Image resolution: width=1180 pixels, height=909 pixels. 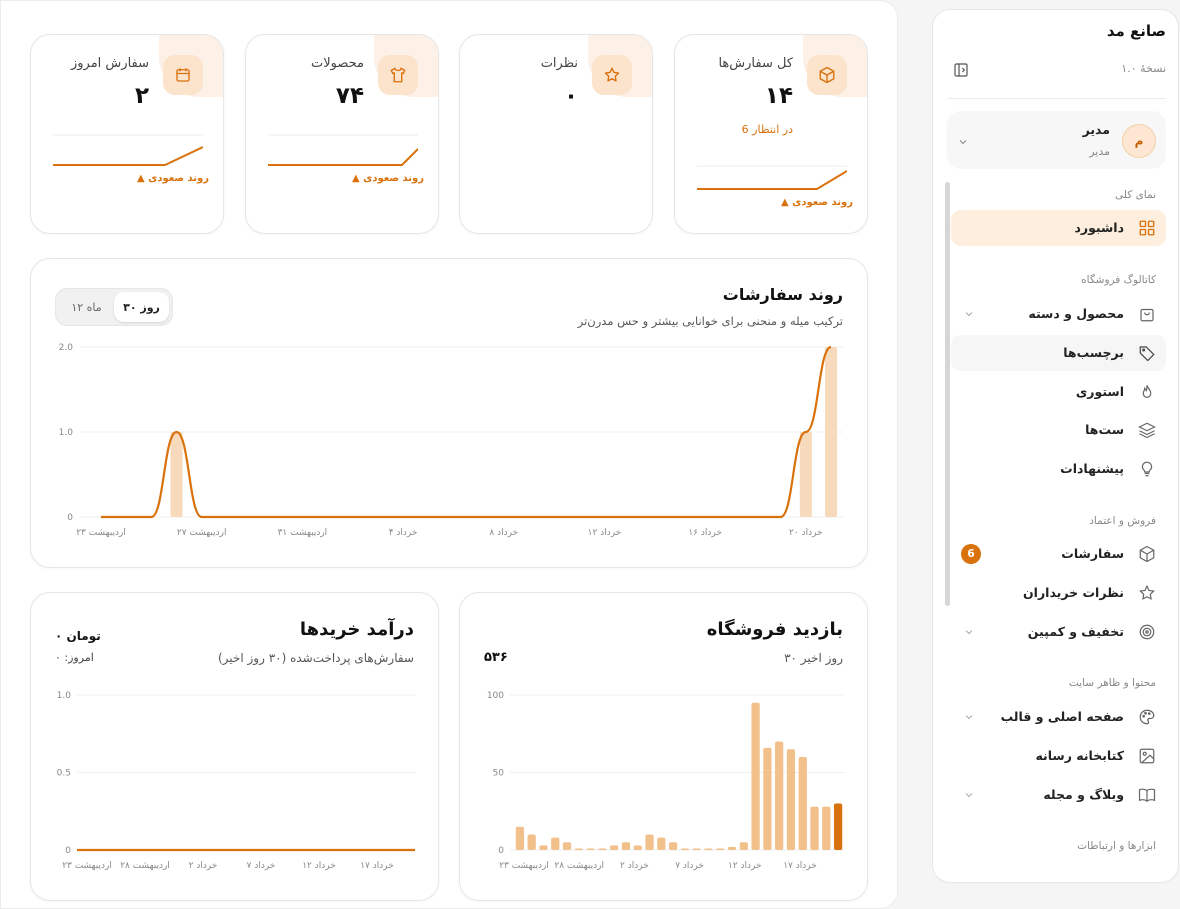 I want to click on sidebar-item-products: محصول و دسته, so click(x=1058, y=314).